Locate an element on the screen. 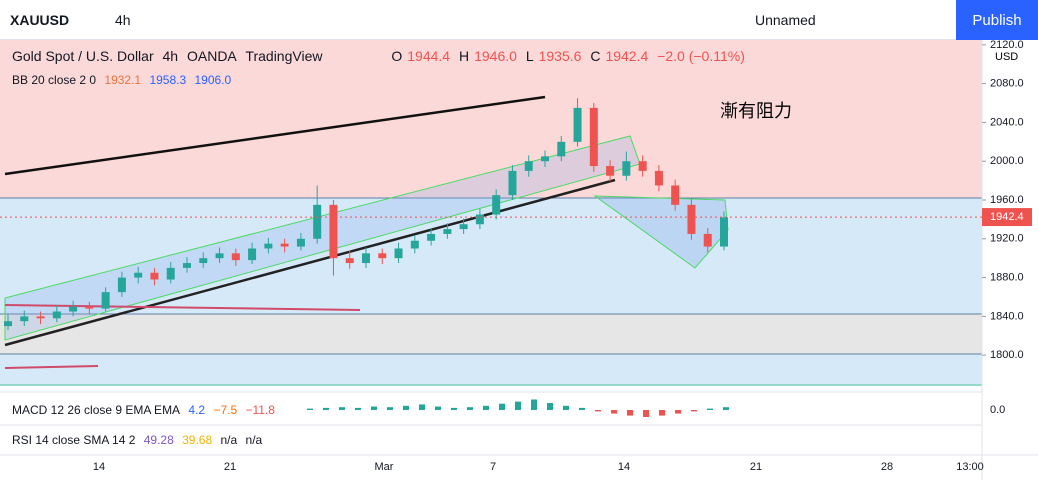 The height and width of the screenshot is (480, 1038). macd-signal: −7.5 is located at coordinates (225, 410).